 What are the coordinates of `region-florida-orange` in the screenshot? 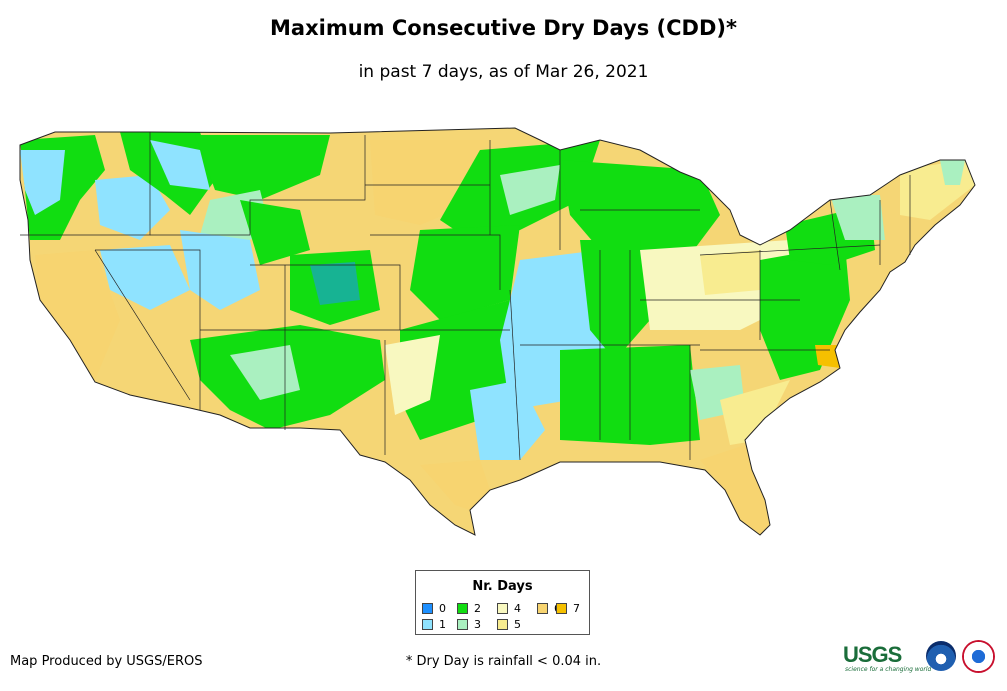 It's located at (735, 490).